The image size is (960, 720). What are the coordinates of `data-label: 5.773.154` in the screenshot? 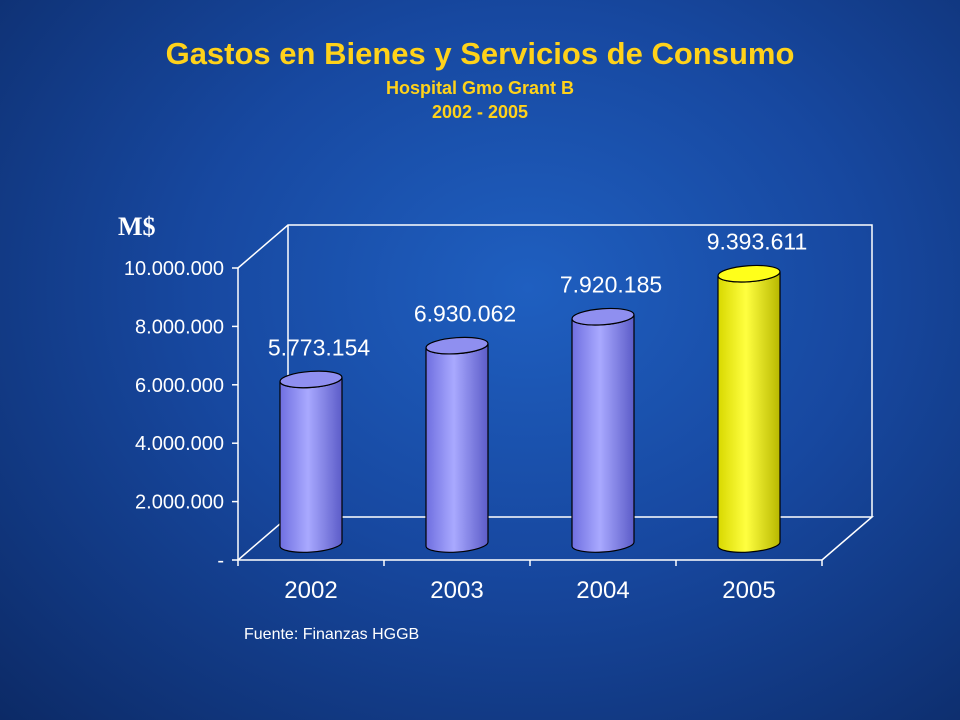 It's located at (319, 347).